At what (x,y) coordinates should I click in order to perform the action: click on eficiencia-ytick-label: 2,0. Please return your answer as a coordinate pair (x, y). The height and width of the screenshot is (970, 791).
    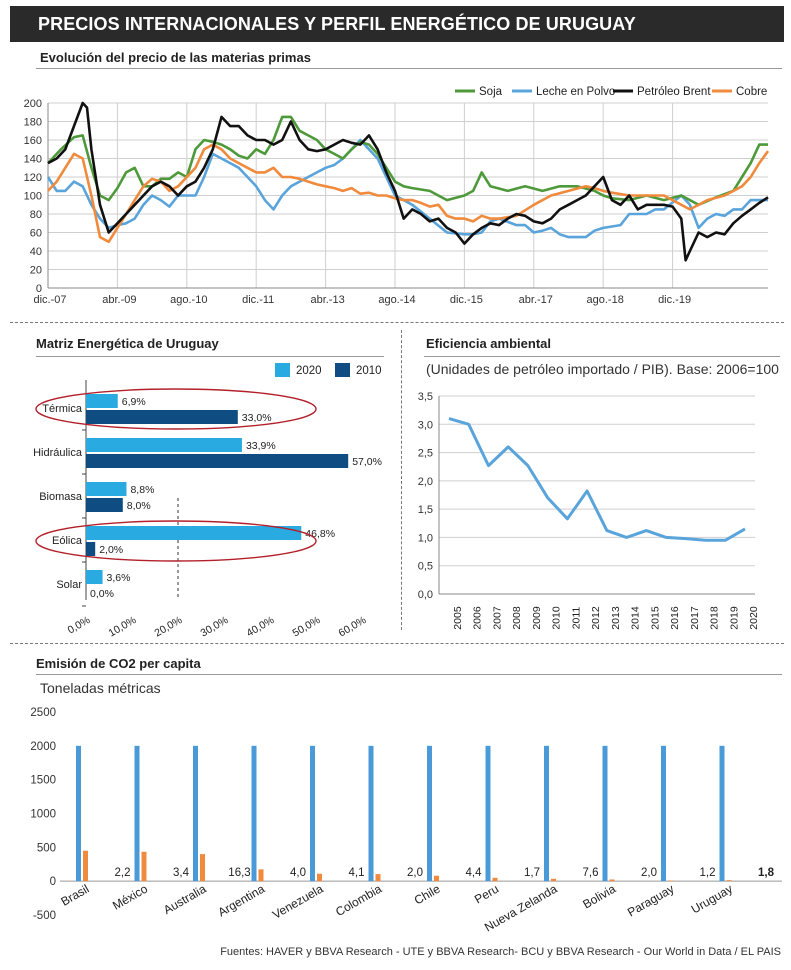
    Looking at the image, I should click on (425, 482).